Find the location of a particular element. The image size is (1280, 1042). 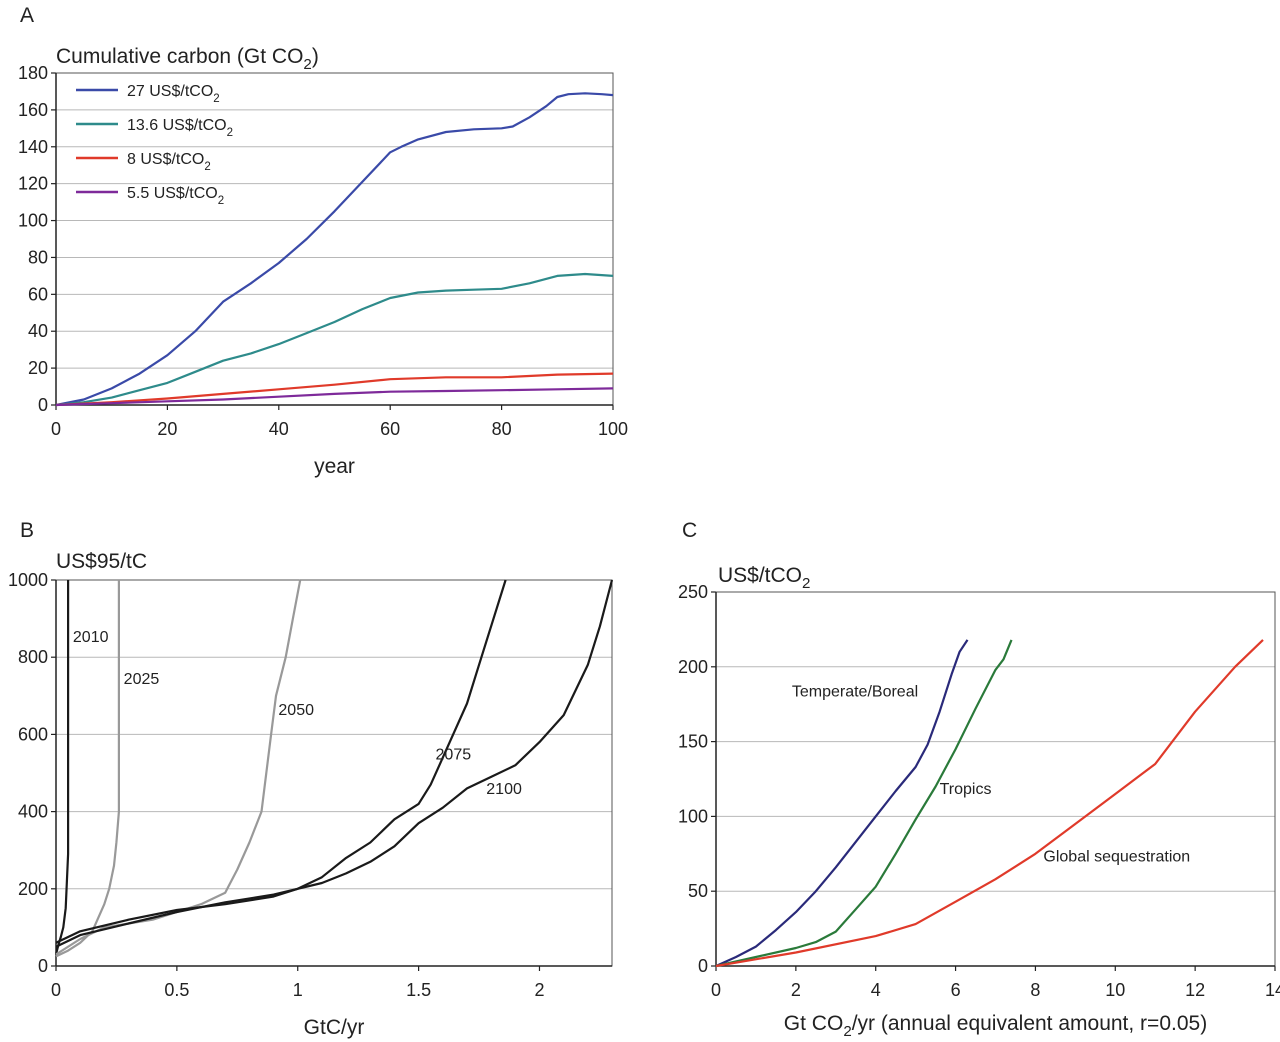

x-tick-label: 14 is located at coordinates (1272, 990).